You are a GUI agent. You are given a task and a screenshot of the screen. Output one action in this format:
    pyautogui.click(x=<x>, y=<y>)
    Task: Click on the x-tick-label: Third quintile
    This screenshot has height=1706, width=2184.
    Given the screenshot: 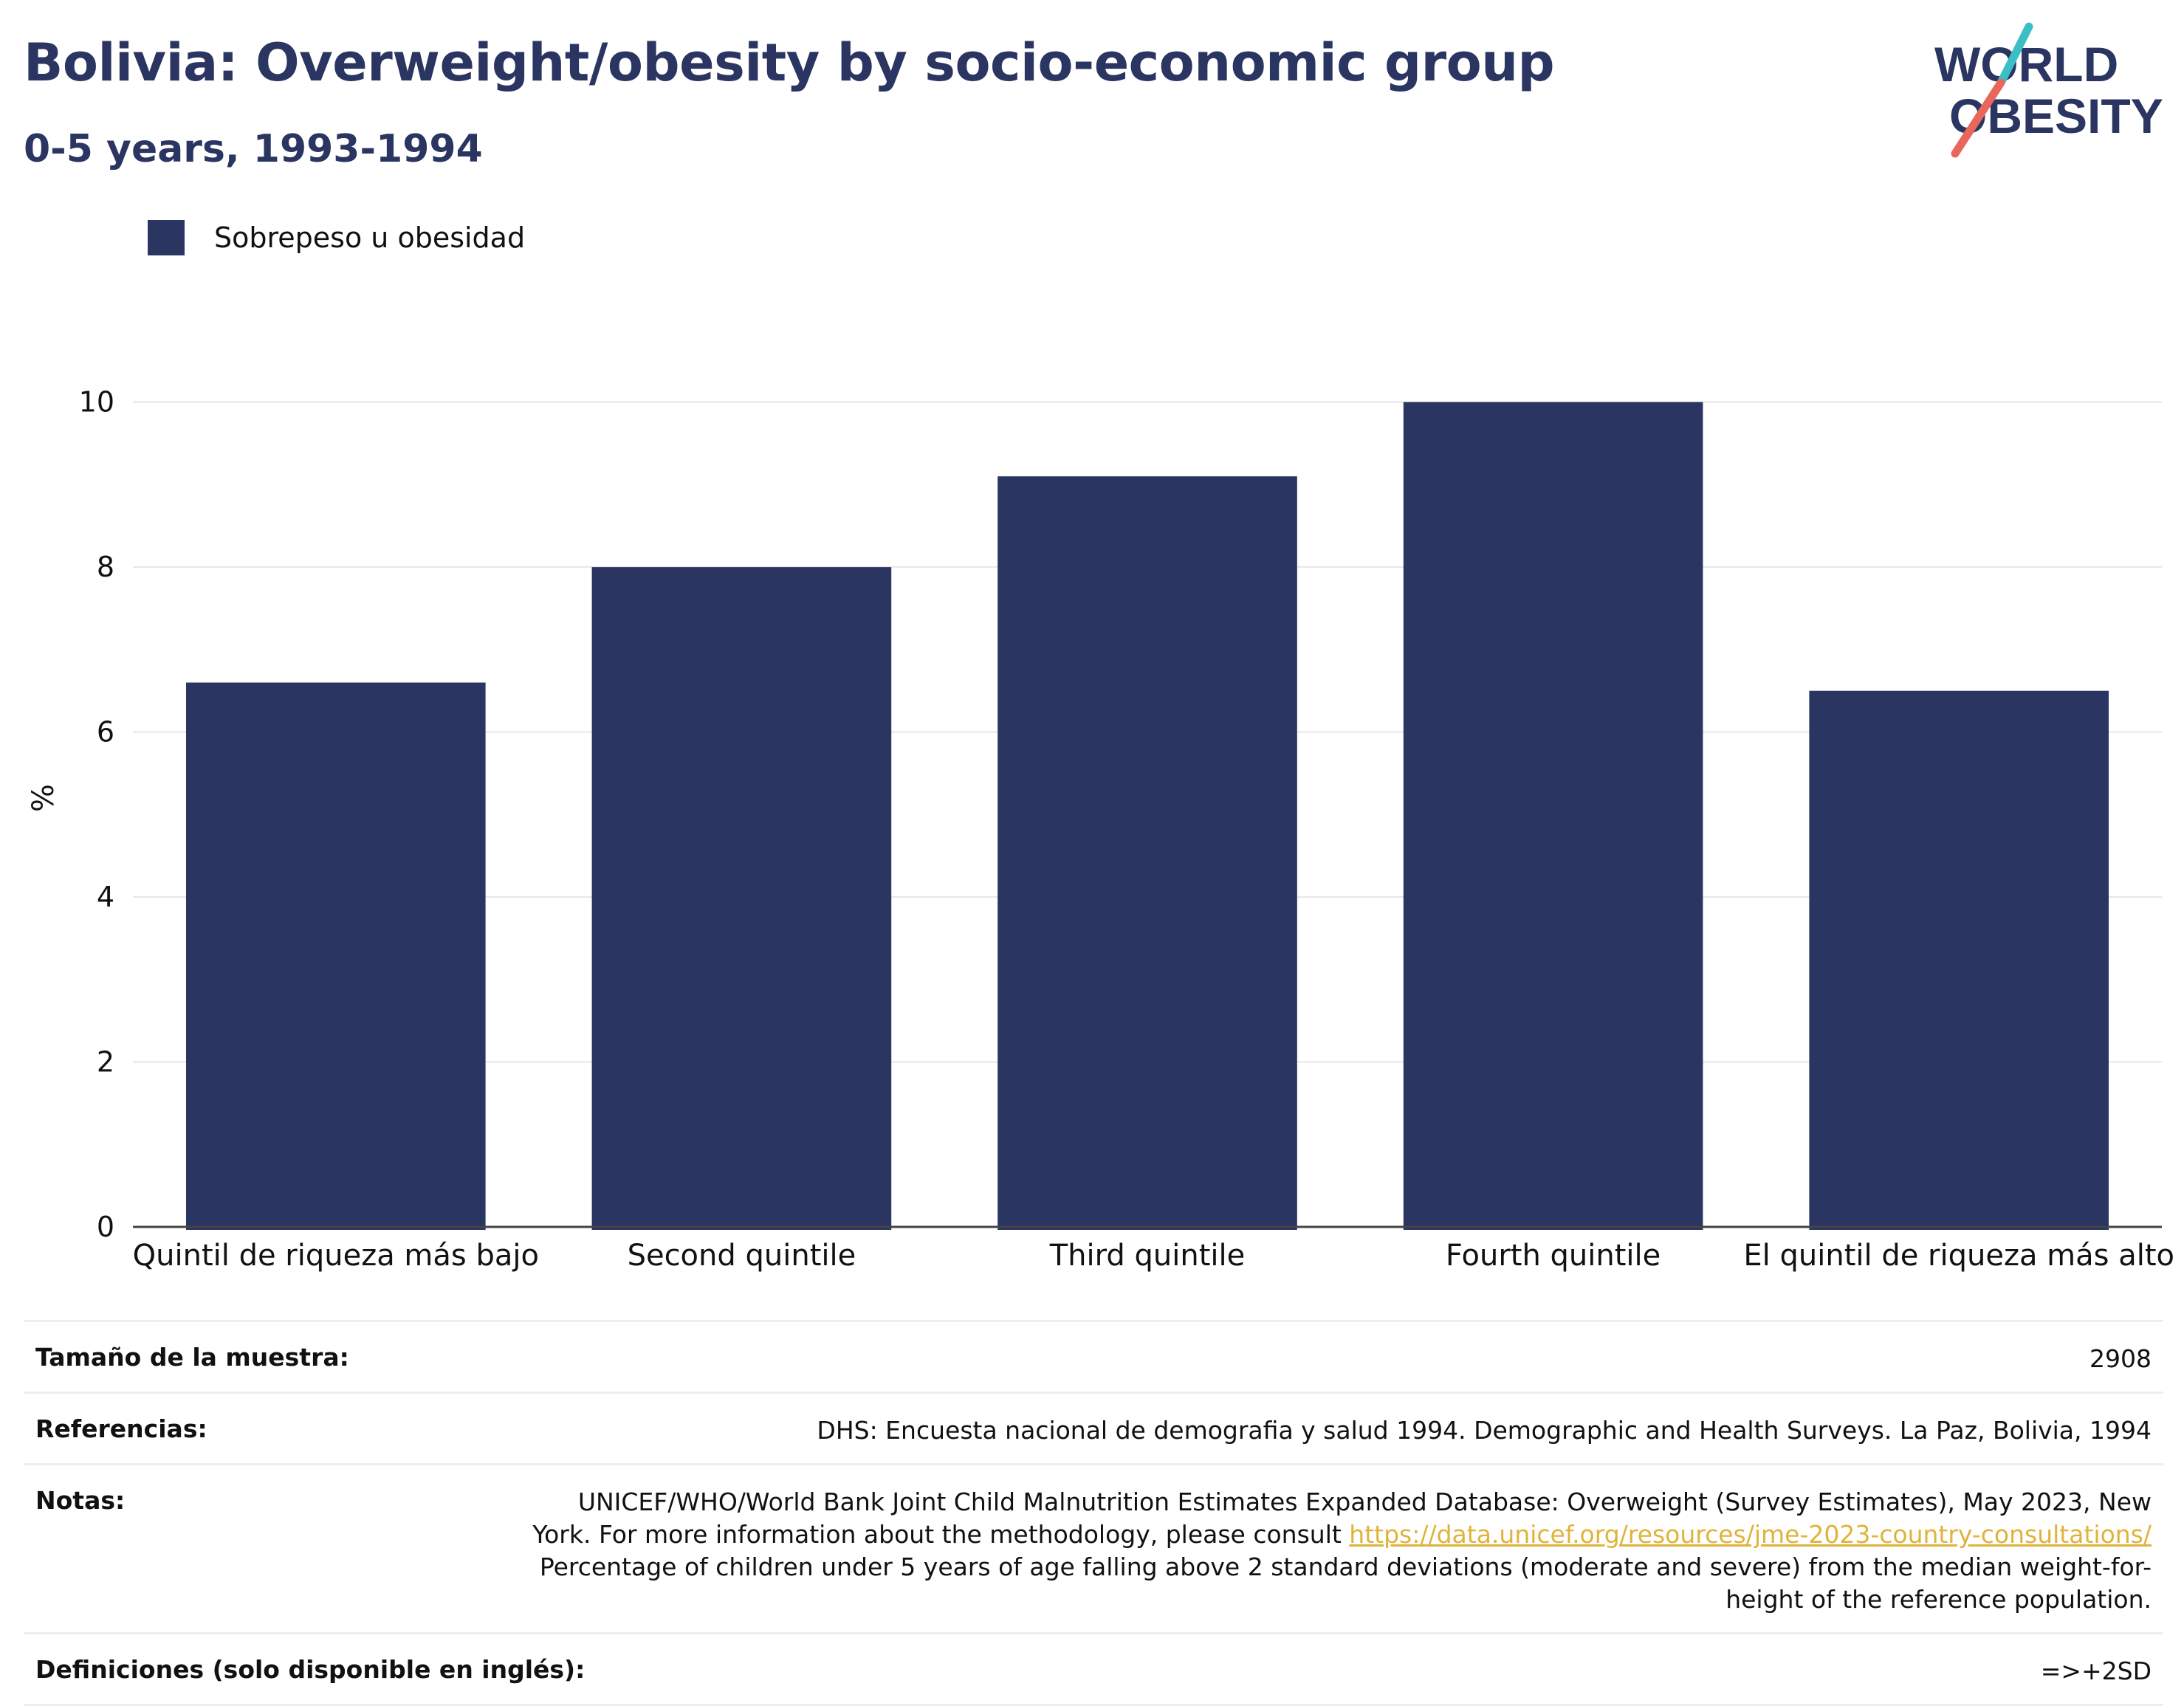 What is the action you would take?
    pyautogui.click(x=1147, y=1256)
    